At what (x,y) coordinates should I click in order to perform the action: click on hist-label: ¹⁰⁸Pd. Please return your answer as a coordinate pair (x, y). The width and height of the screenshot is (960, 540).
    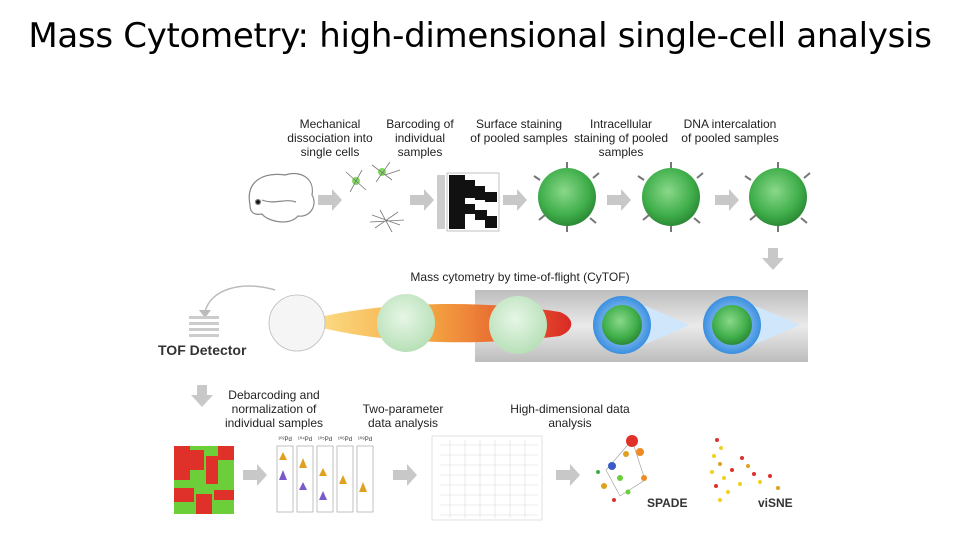
    Looking at the image, I should click on (365, 439).